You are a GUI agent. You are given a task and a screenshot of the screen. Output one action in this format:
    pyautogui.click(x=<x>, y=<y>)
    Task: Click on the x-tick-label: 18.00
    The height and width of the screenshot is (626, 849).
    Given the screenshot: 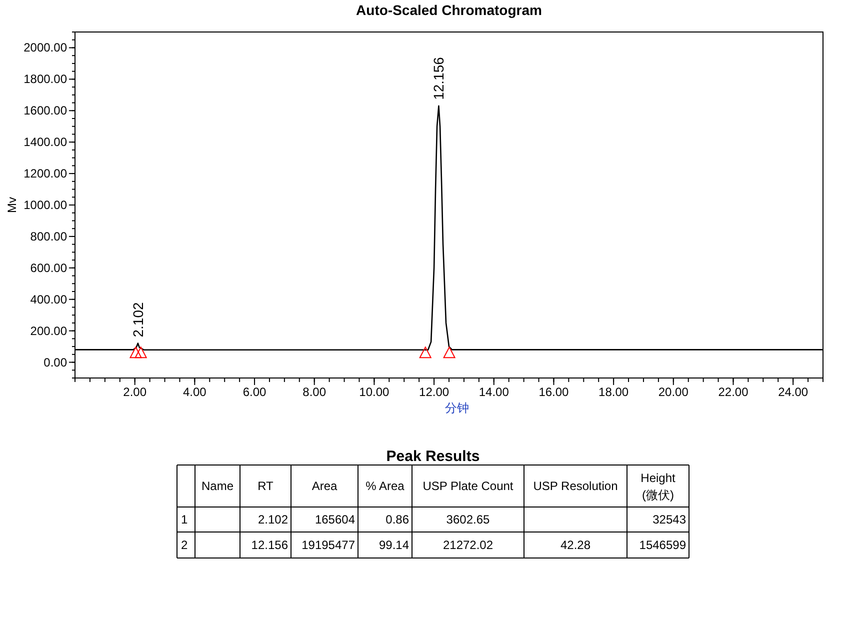 What is the action you would take?
    pyautogui.click(x=613, y=392)
    